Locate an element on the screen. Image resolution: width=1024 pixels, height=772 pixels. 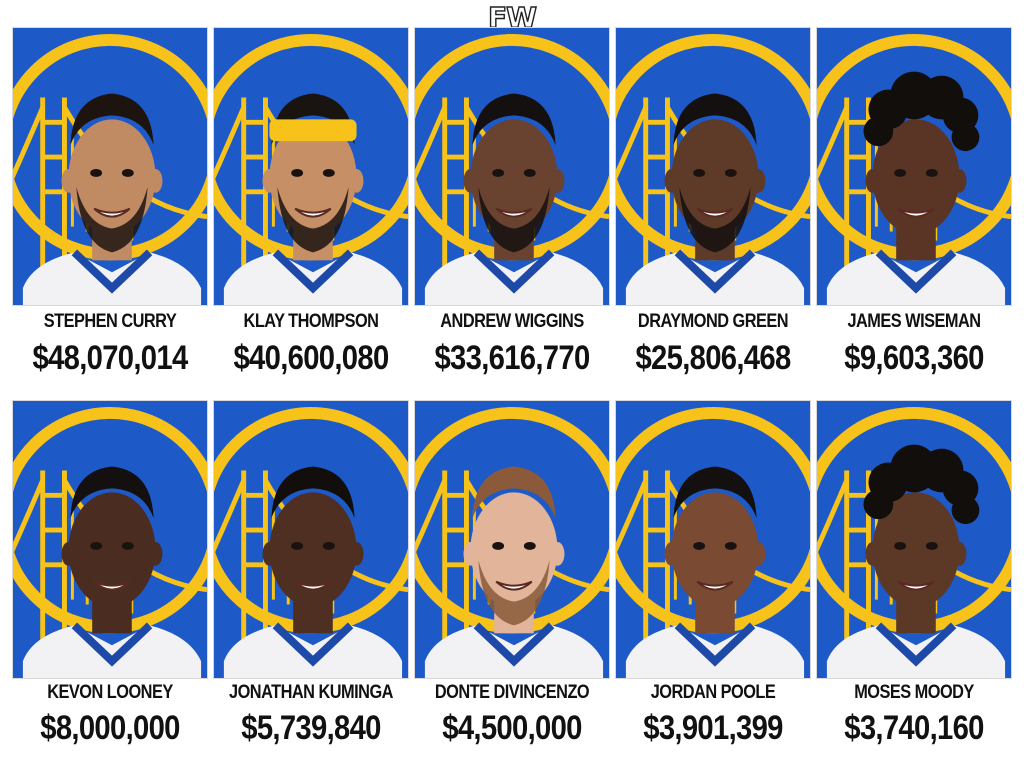
player-card: STEPHEN CURRY $48,070,014 is located at coordinates (110, 213).